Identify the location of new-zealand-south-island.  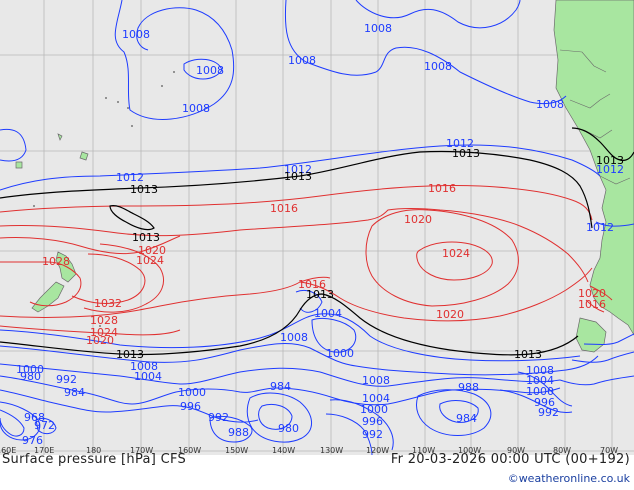
(48, 297).